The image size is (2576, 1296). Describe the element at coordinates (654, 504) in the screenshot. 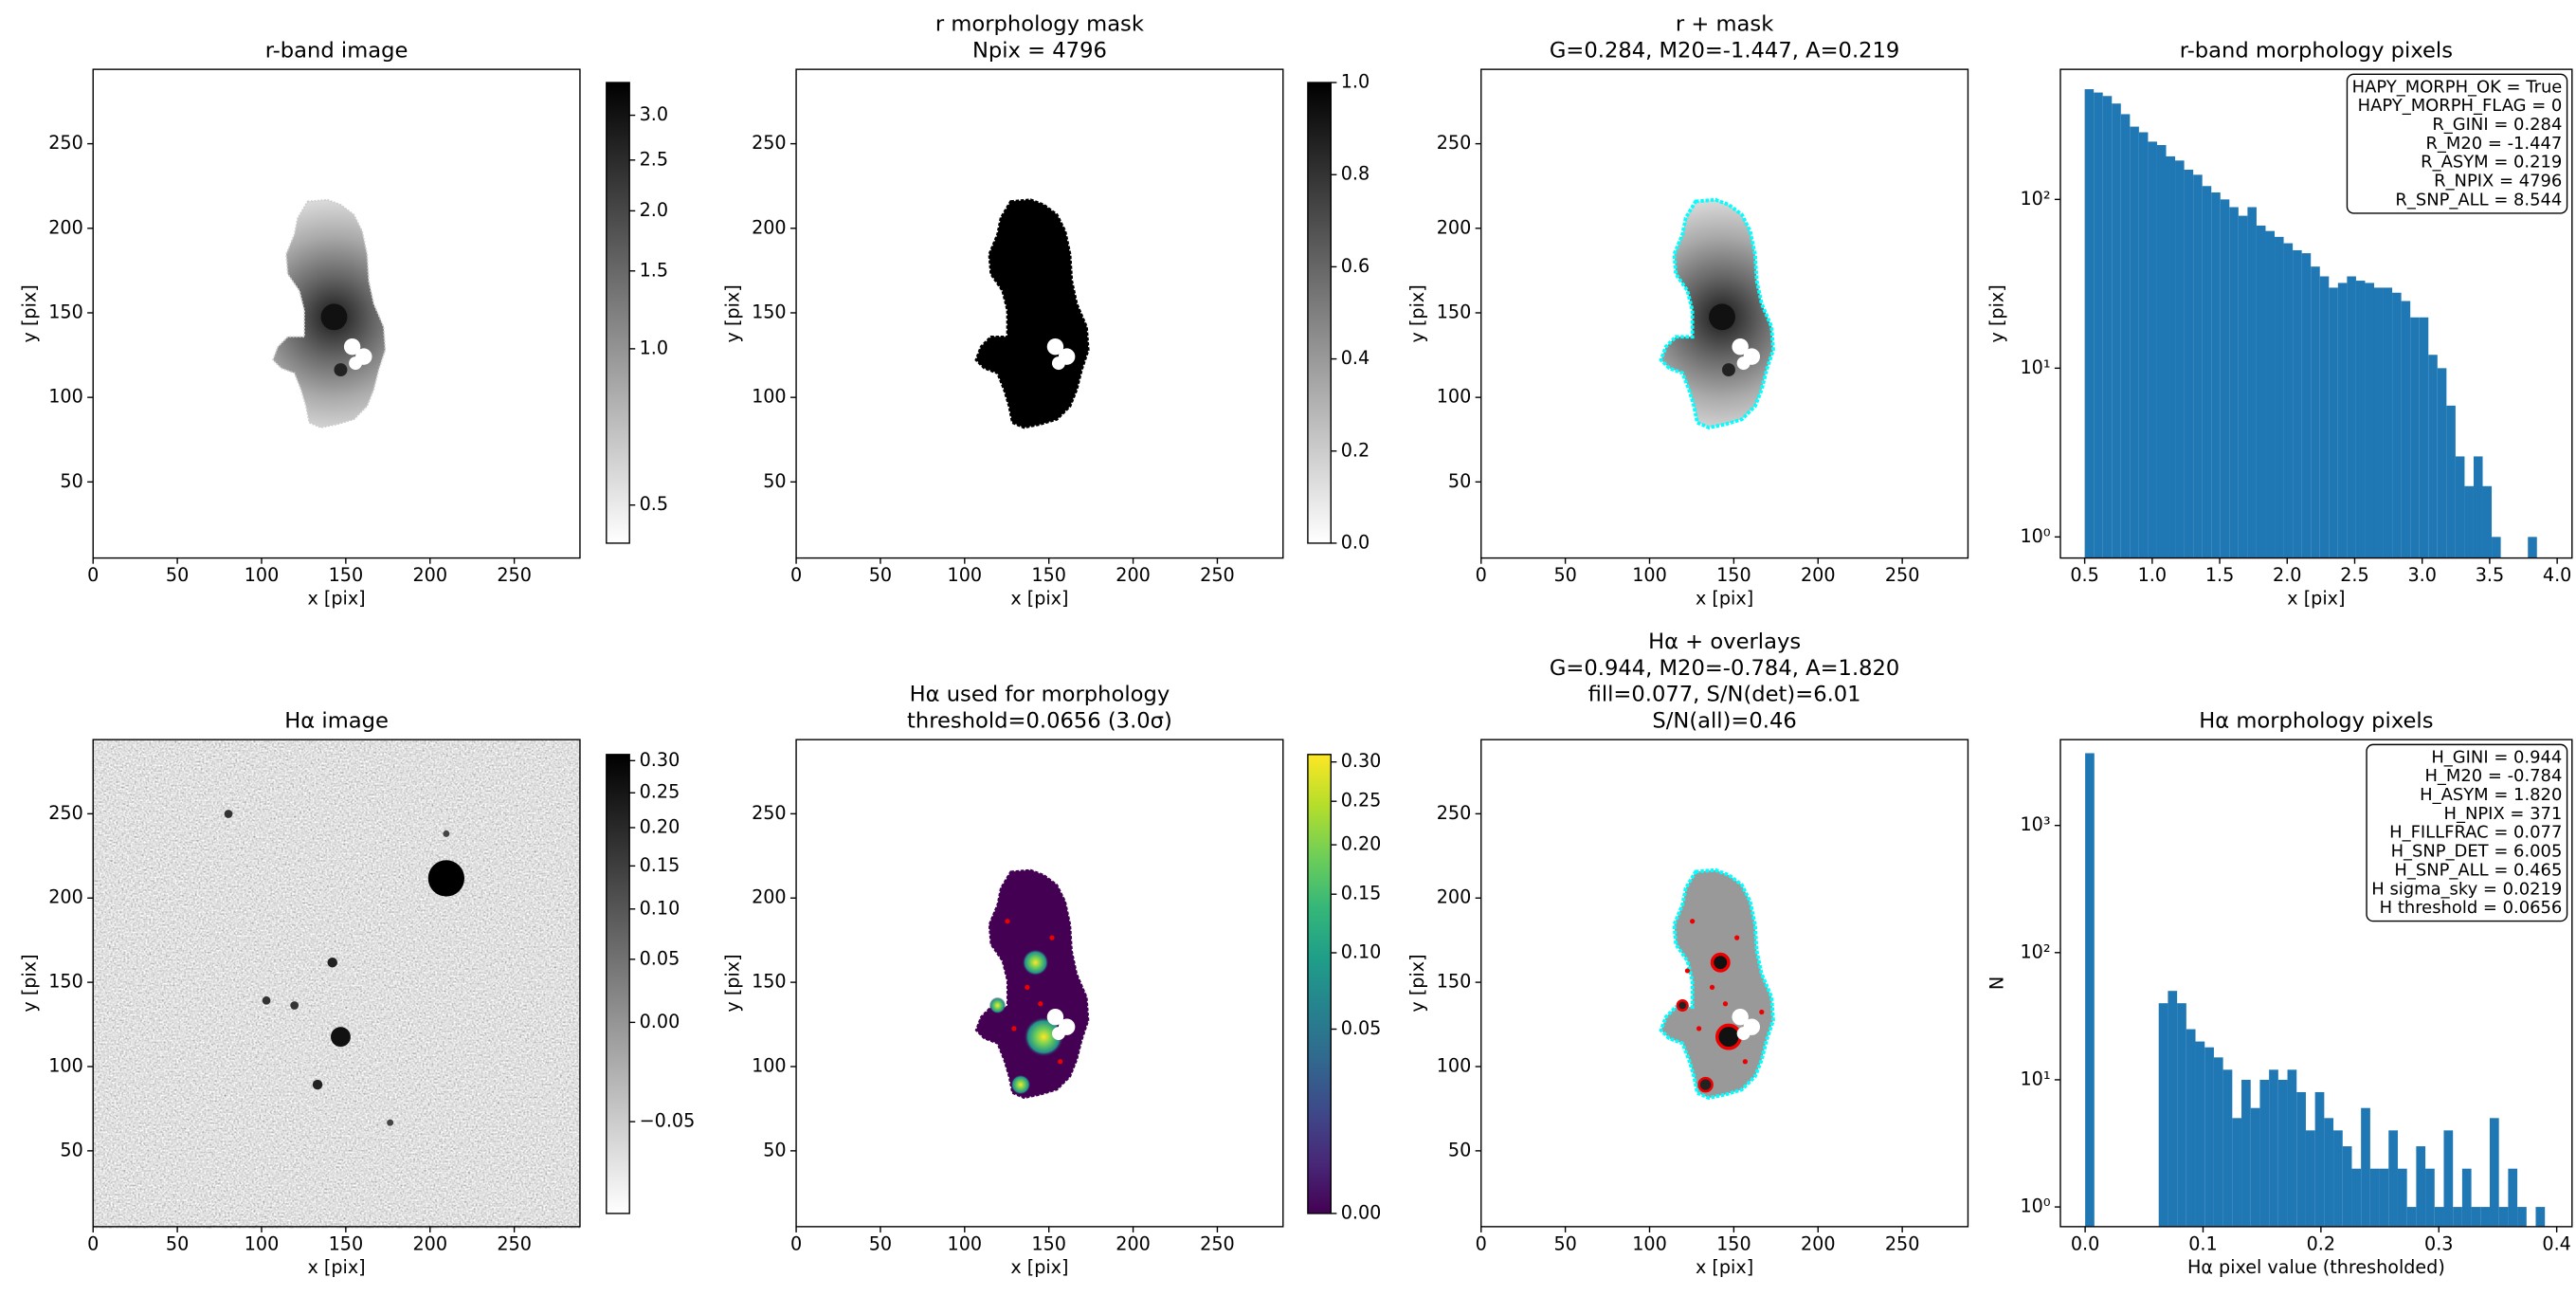

I see `colorbar-tick-label: 0.5` at that location.